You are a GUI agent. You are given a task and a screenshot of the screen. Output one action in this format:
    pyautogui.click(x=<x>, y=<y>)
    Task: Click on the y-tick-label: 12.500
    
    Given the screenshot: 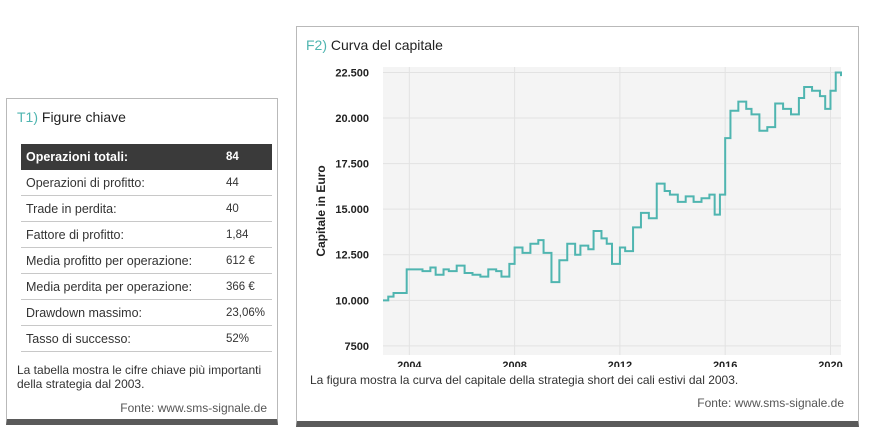 What is the action you would take?
    pyautogui.click(x=352, y=256)
    